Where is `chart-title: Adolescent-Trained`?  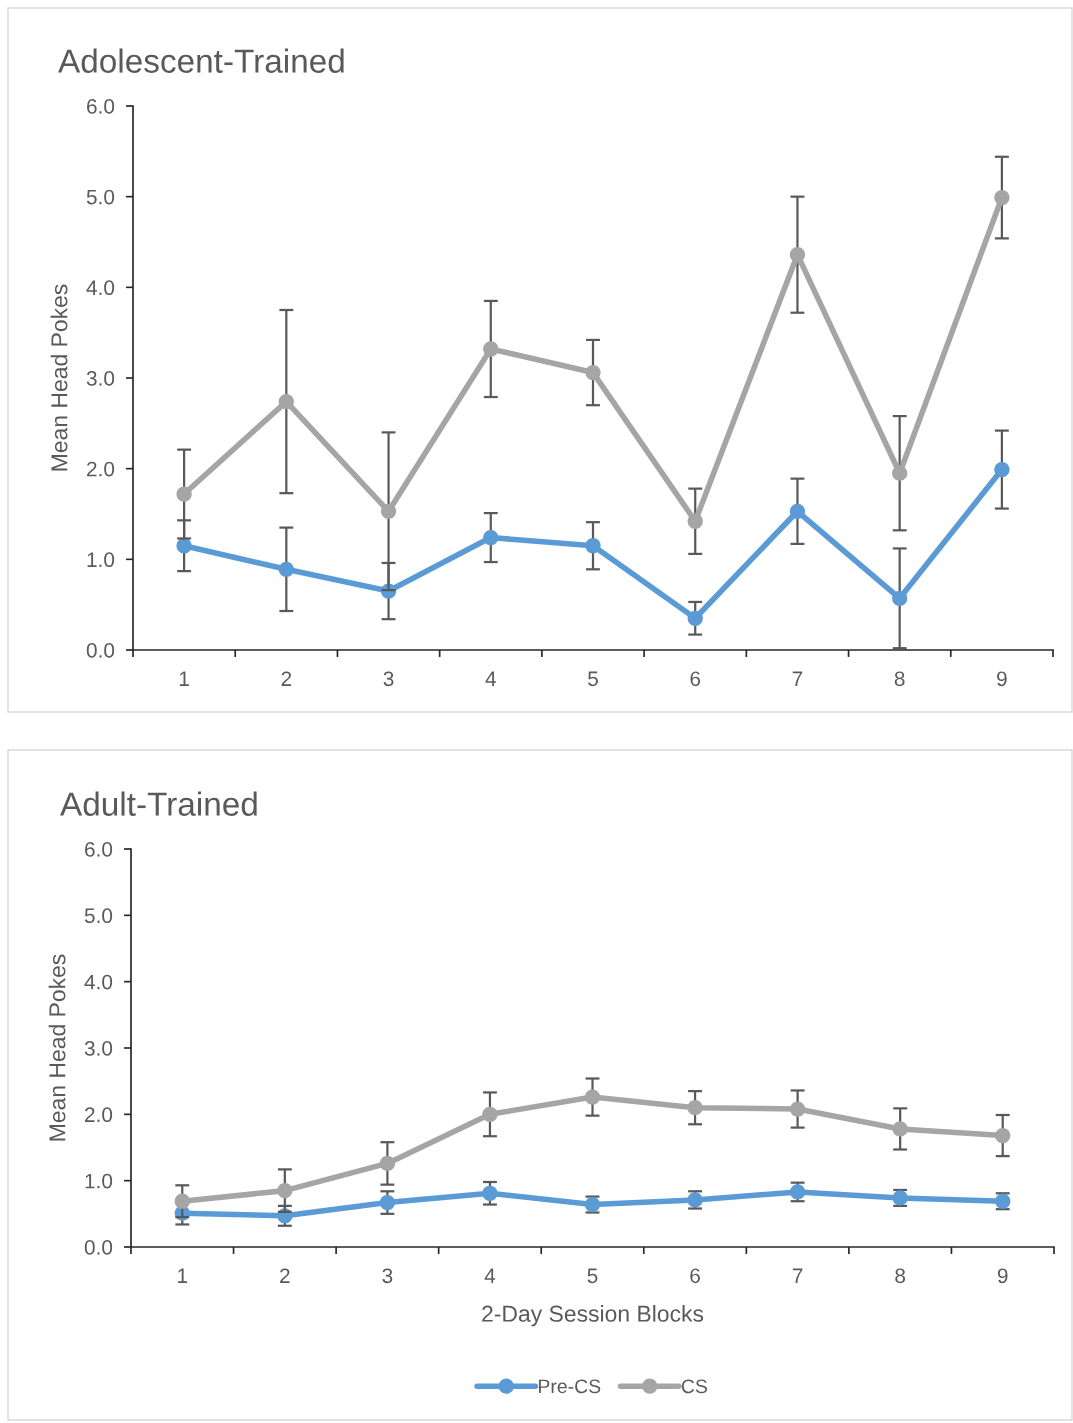 chart-title: Adolescent-Trained is located at coordinates (201, 60).